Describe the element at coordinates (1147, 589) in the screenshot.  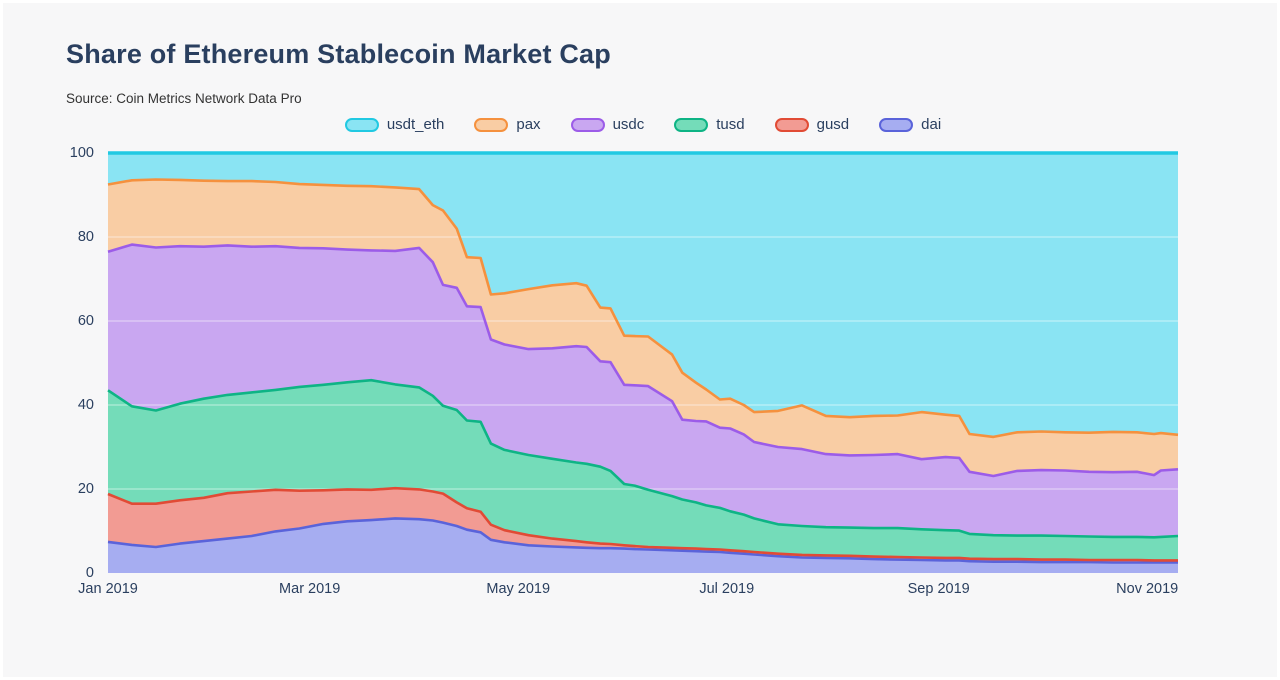
I see `x-tick-nov-2019: Nov 2019` at that location.